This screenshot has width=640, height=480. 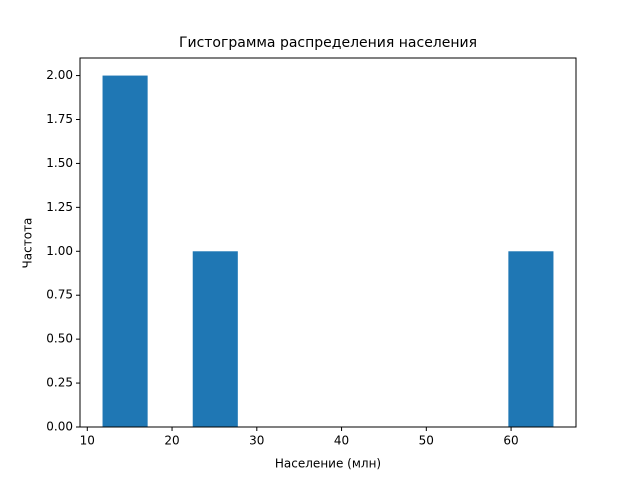 What do you see at coordinates (87, 441) in the screenshot?
I see `x-tick-label: 10` at bounding box center [87, 441].